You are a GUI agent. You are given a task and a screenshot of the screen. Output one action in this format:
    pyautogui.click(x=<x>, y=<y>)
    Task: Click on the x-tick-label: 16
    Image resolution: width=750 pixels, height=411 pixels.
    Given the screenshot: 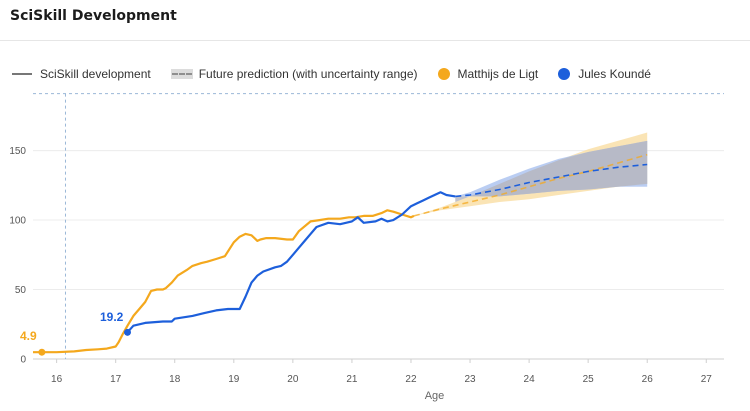 What is the action you would take?
    pyautogui.click(x=57, y=379)
    